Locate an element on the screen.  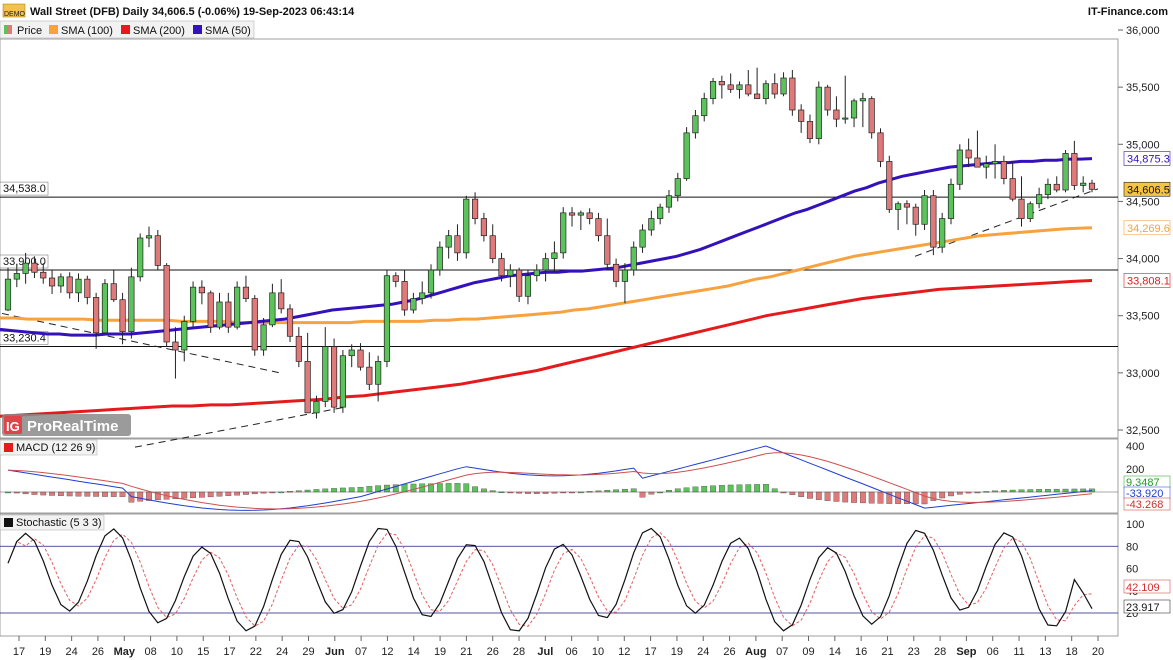
last-price-label: 34,606.5 is located at coordinates (1148, 190).